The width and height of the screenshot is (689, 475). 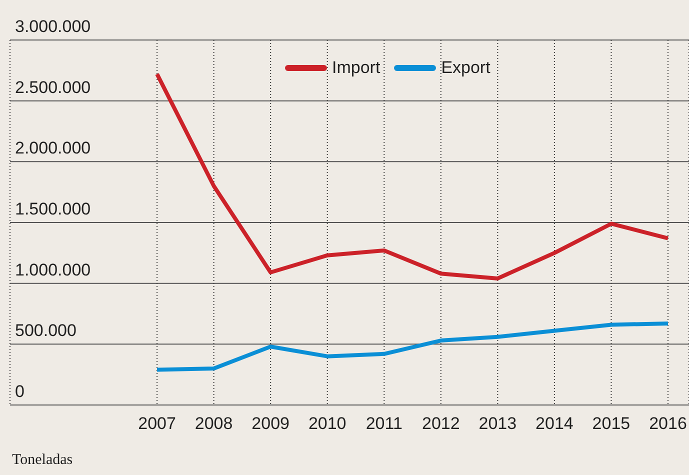 What do you see at coordinates (213, 424) in the screenshot?
I see `x-tick-label: 2008` at bounding box center [213, 424].